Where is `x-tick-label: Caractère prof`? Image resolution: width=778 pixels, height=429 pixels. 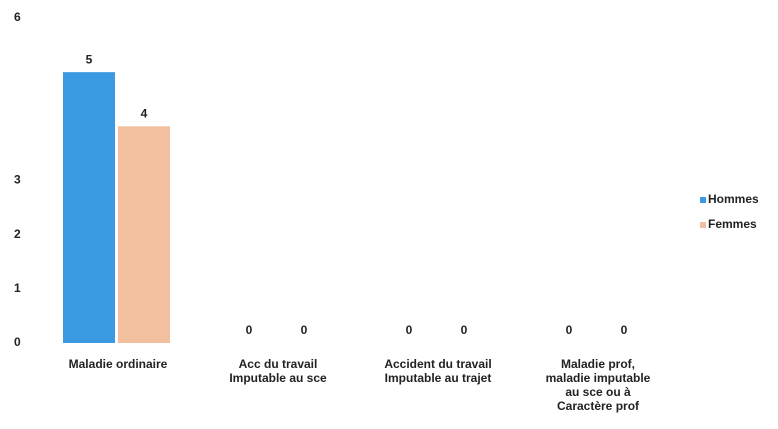 x-tick-label: Caractère prof is located at coordinates (598, 406).